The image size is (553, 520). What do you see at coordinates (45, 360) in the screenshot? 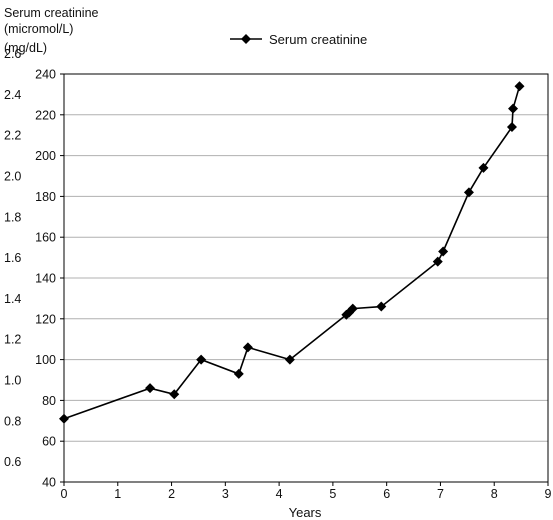
I see `y-tick-label: 100` at bounding box center [45, 360].